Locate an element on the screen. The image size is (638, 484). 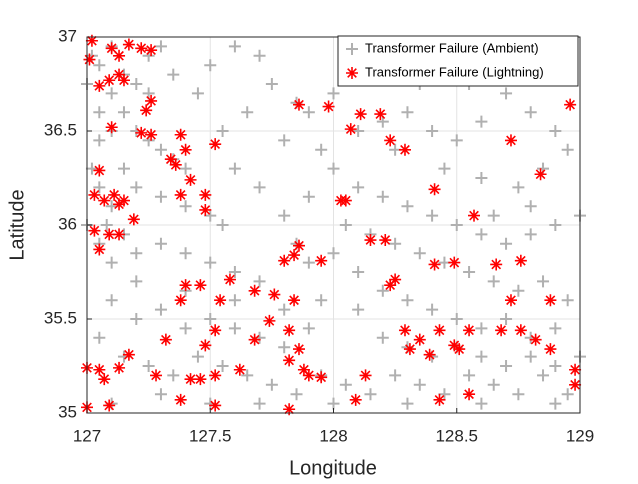
y-tick-label: 36 is located at coordinates (67, 223).